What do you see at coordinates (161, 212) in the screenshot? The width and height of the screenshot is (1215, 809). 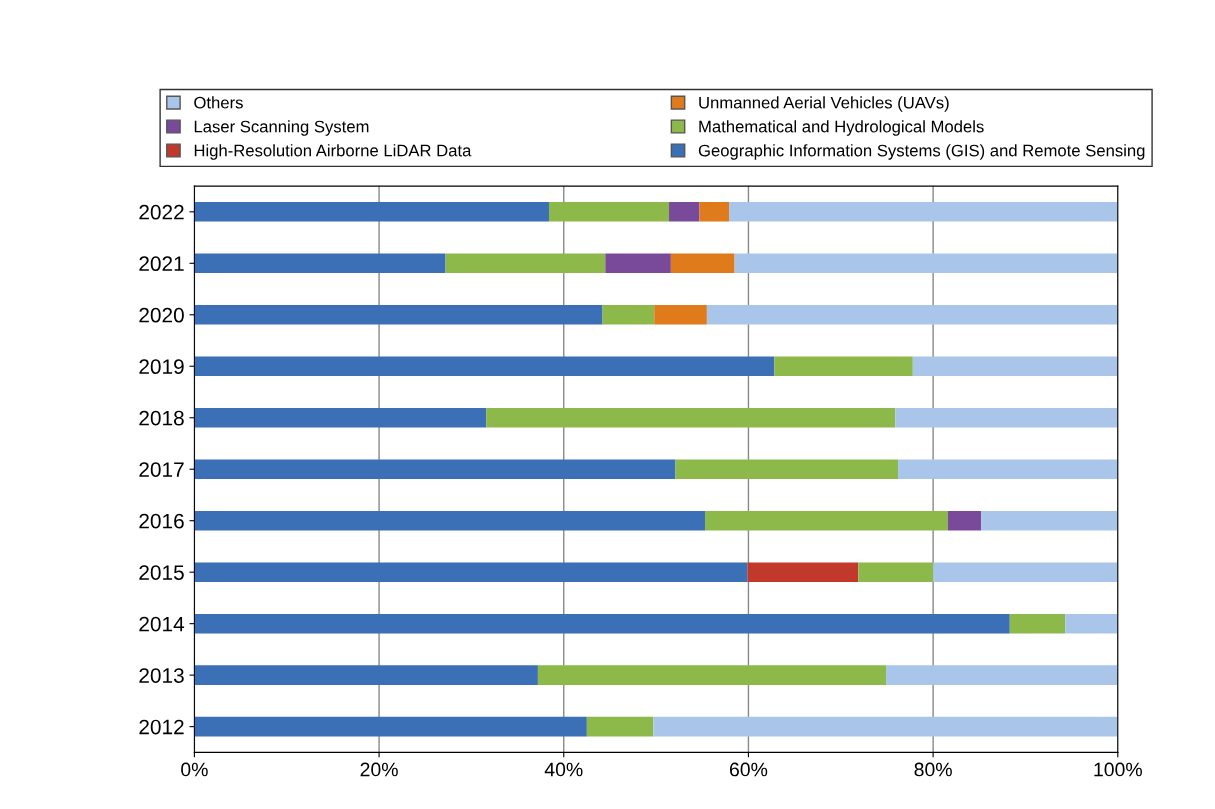 I see `y-tick-label: 2022` at bounding box center [161, 212].